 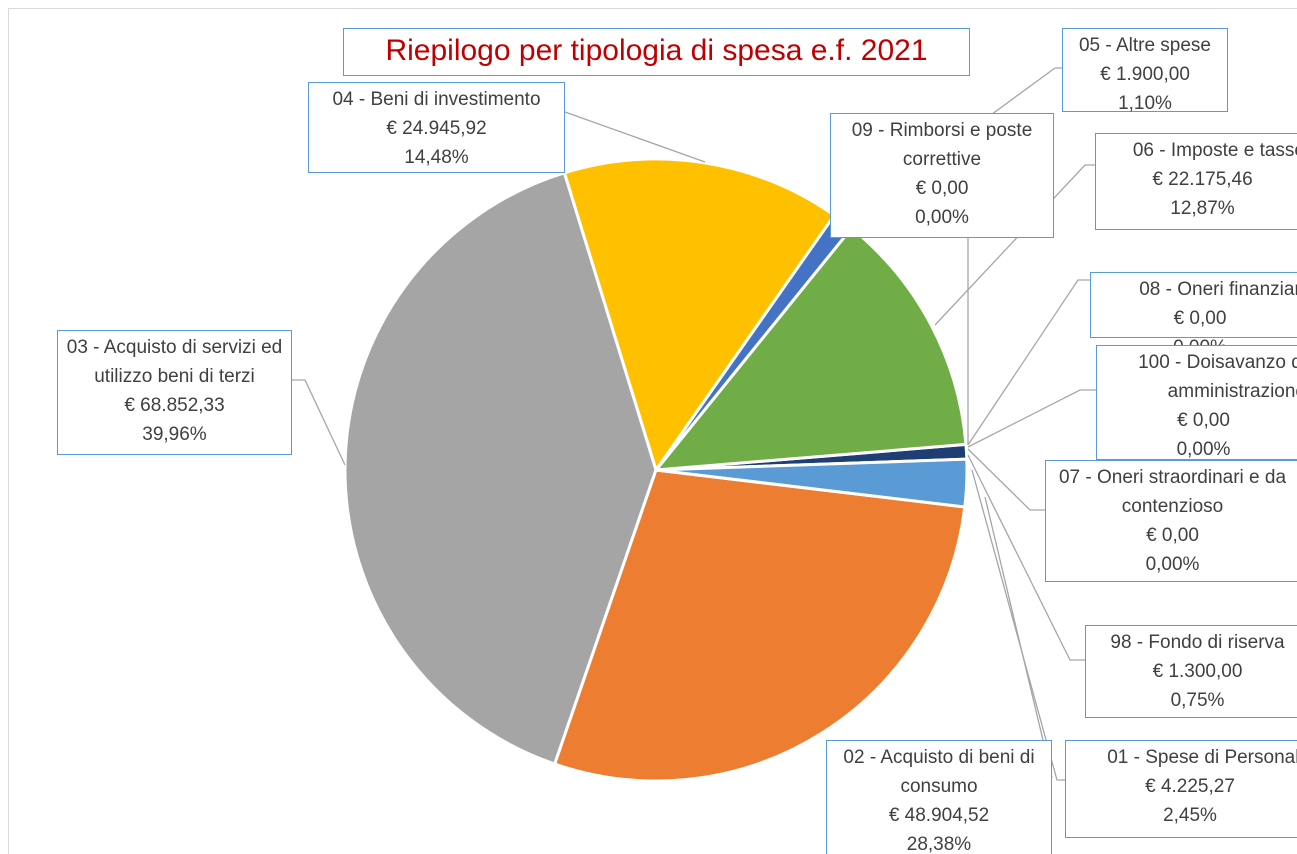 I want to click on category-label: 06 - Imposte e tasse, so click(x=1214, y=150).